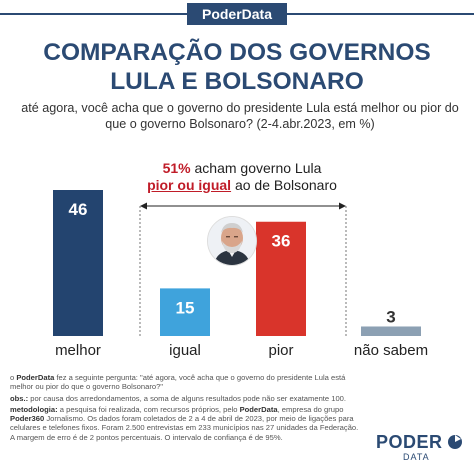  Describe the element at coordinates (256, 168) in the screenshot. I see `callout-line1: acham governo Lula` at that location.